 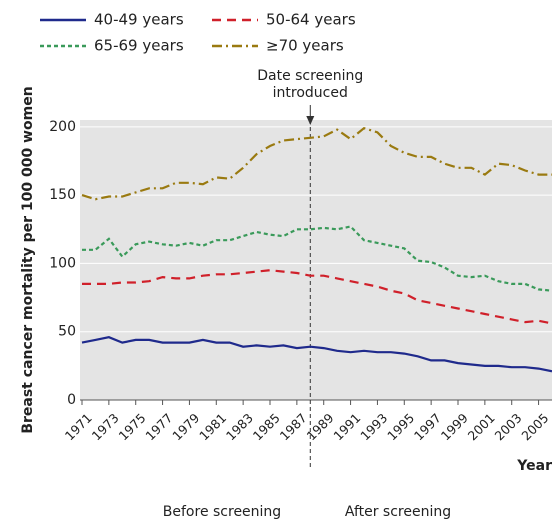 I want to click on y-tick-label: 50, so click(x=67, y=332).